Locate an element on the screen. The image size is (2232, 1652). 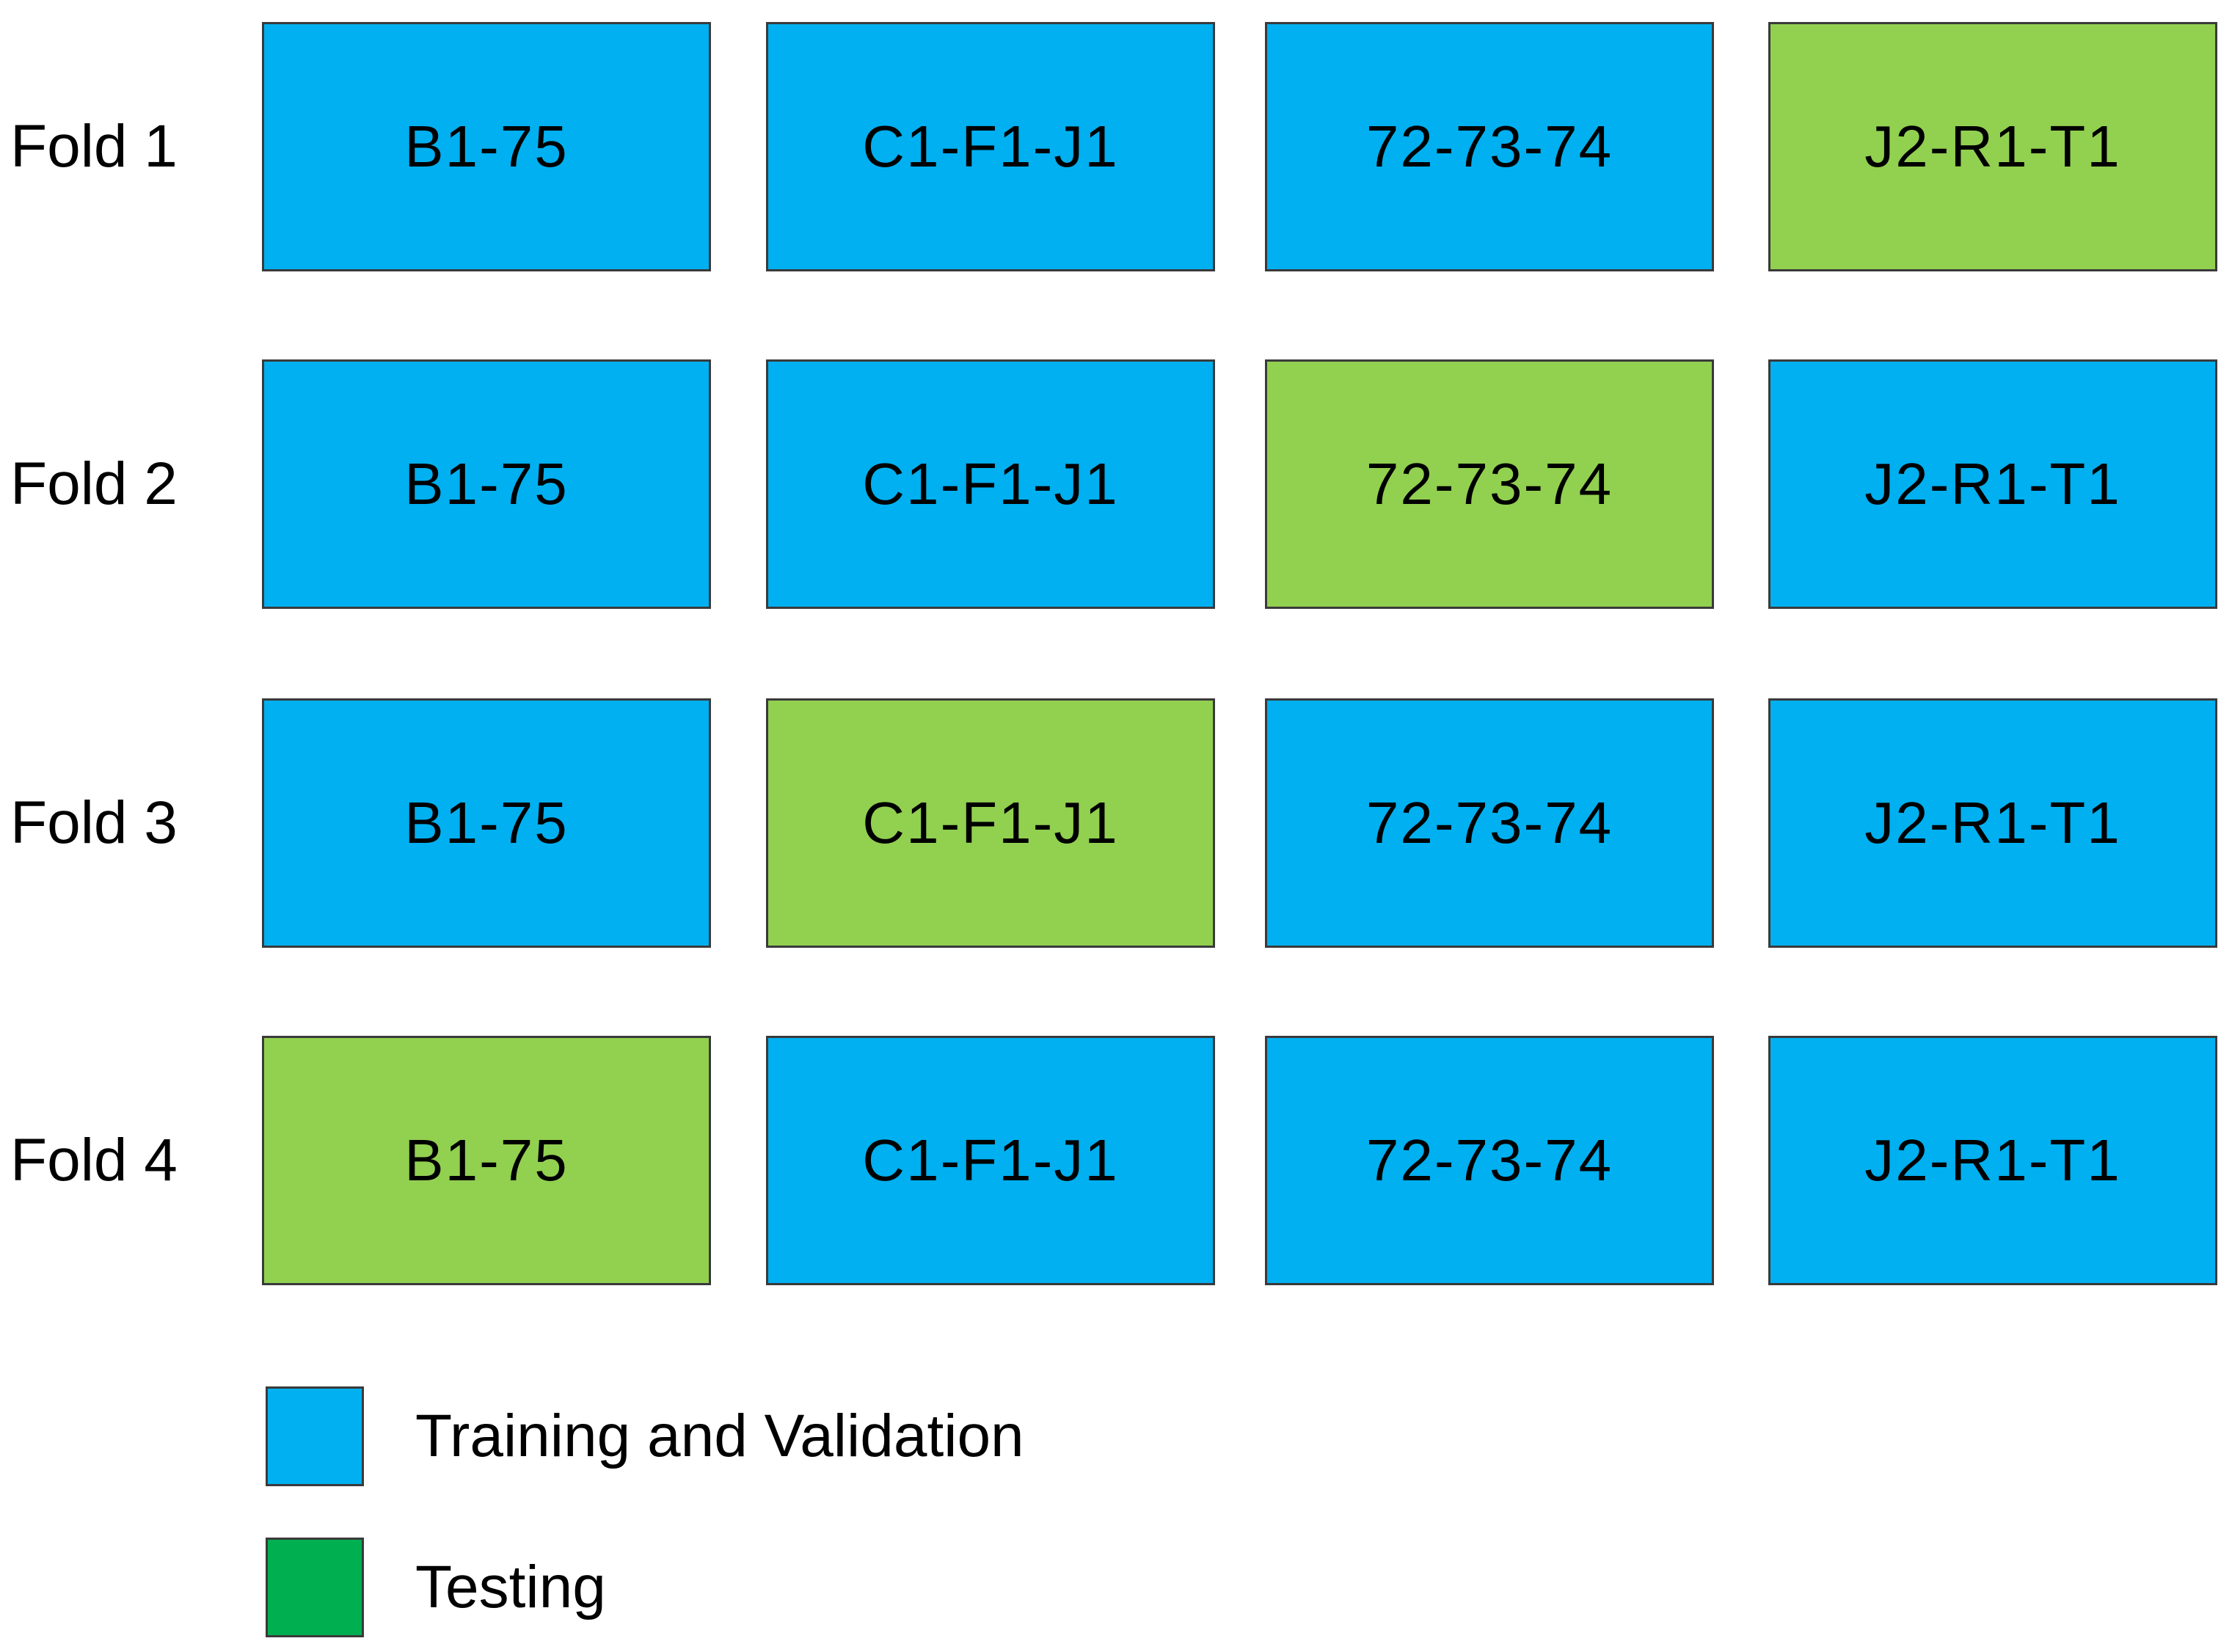
testing-subset-cell: J2-R1-T1 is located at coordinates (1992, 146).